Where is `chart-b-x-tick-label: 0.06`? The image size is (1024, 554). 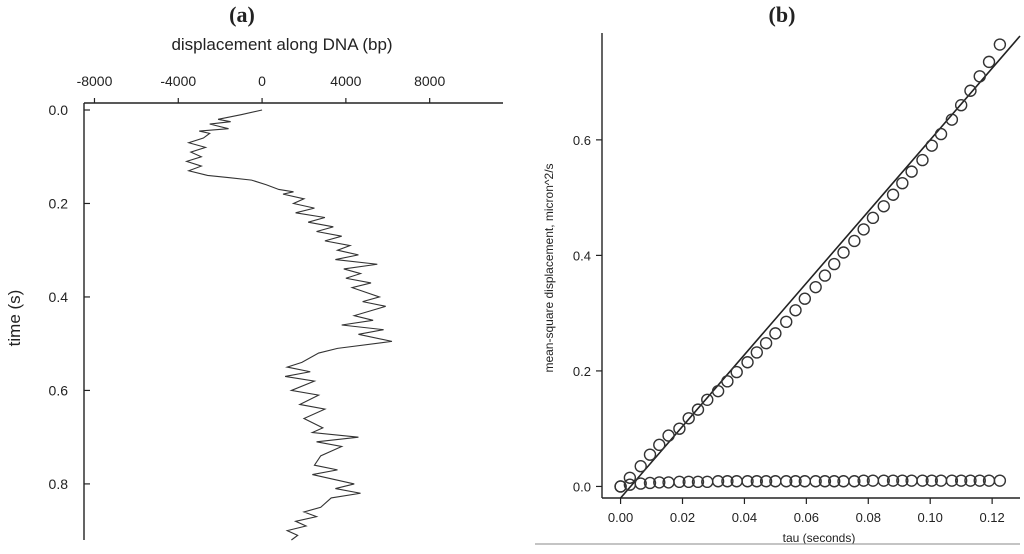 chart-b-x-tick-label: 0.06 is located at coordinates (806, 517).